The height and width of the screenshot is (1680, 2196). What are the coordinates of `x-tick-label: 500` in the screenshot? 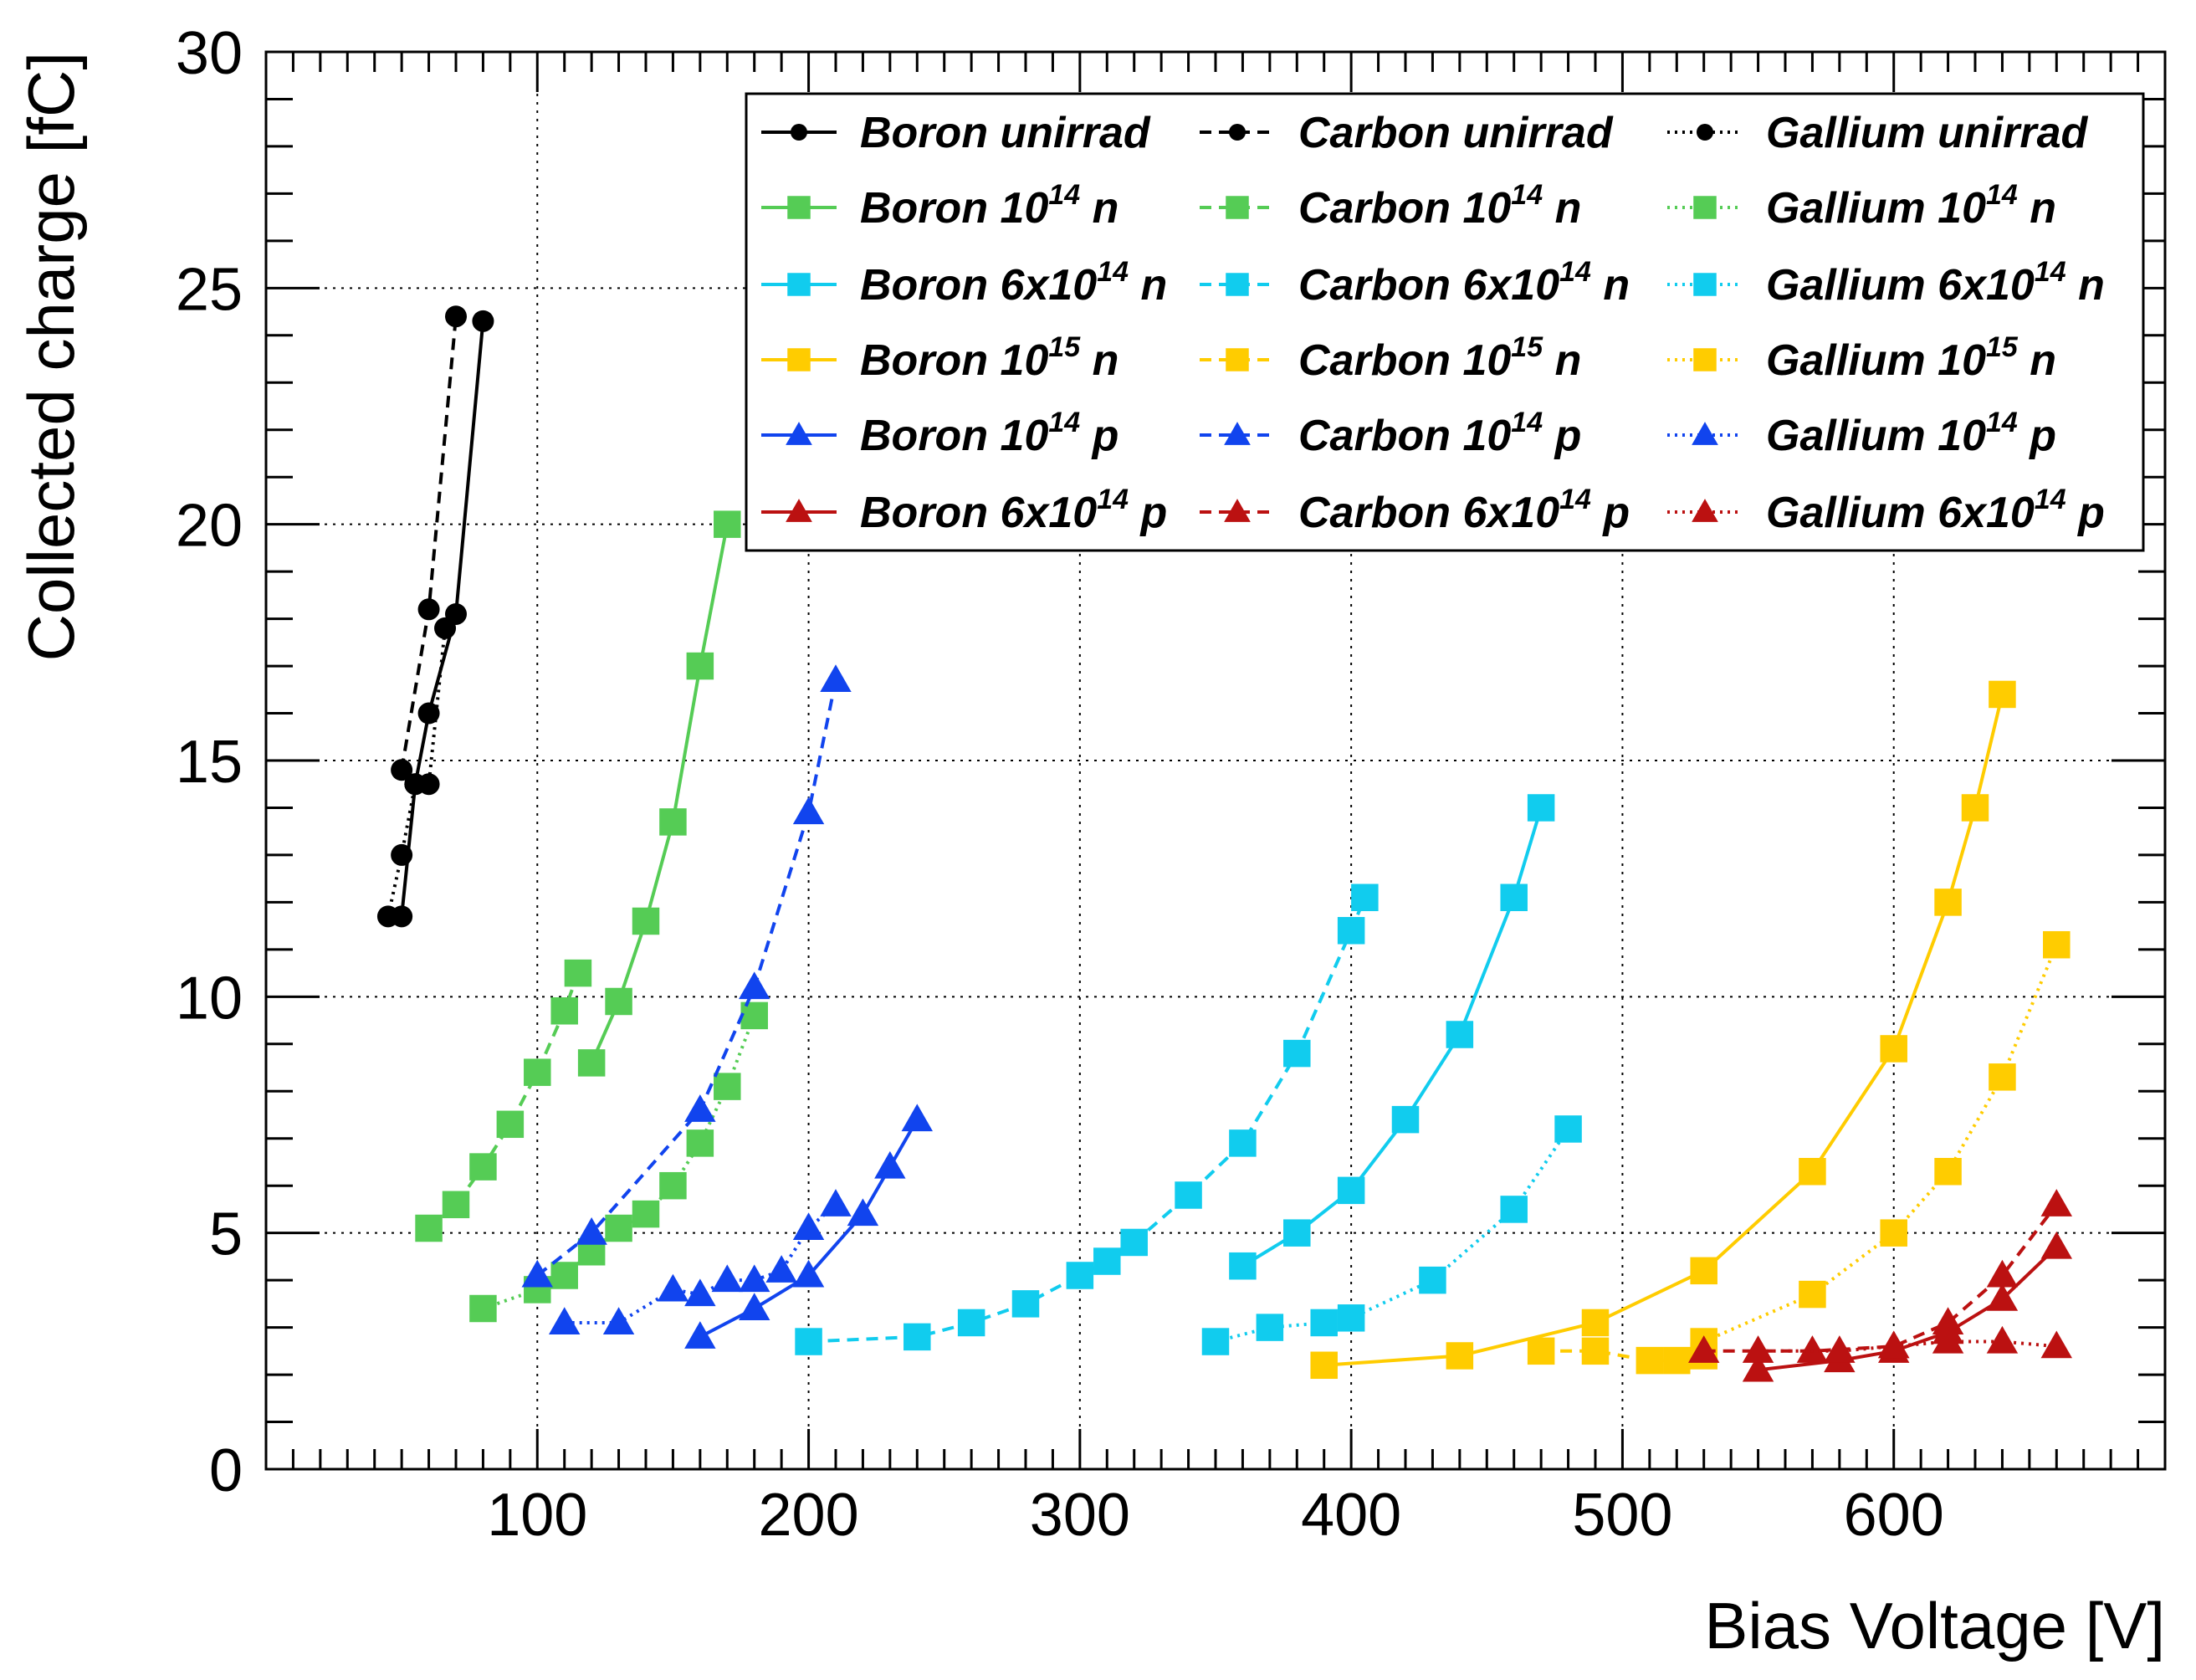 It's located at (1622, 1515).